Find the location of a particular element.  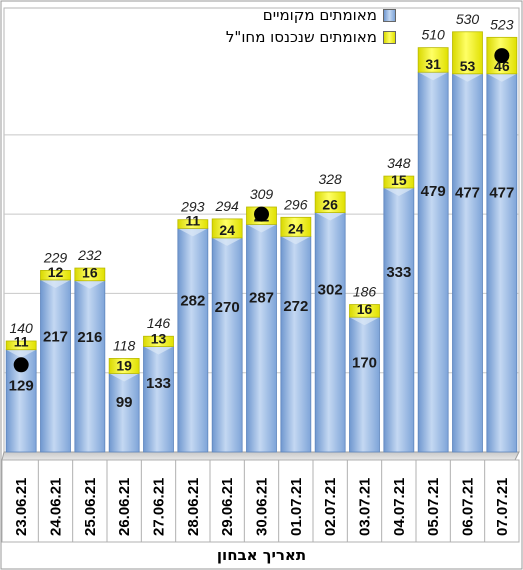

label-total-04.07.21: 348 is located at coordinates (399, 163).